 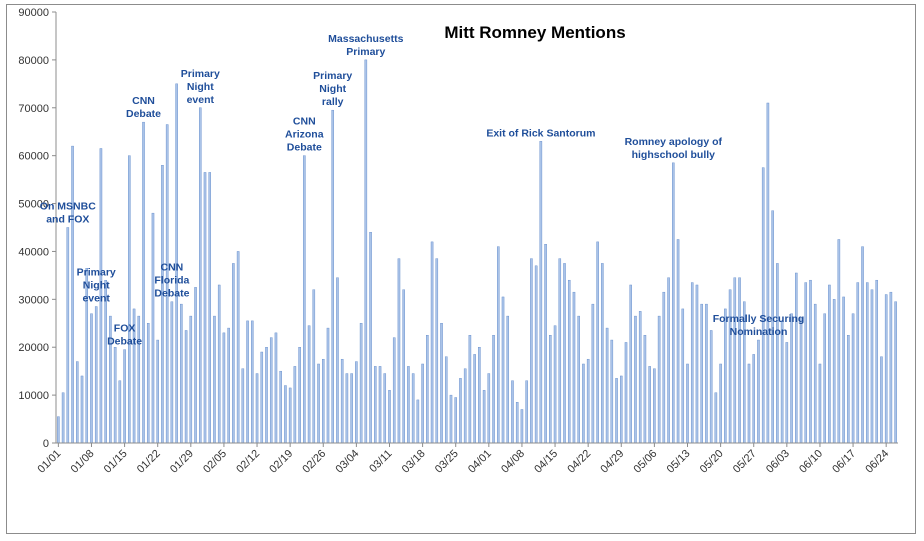 I want to click on x-tick-label: 06/10, so click(x=811, y=462).